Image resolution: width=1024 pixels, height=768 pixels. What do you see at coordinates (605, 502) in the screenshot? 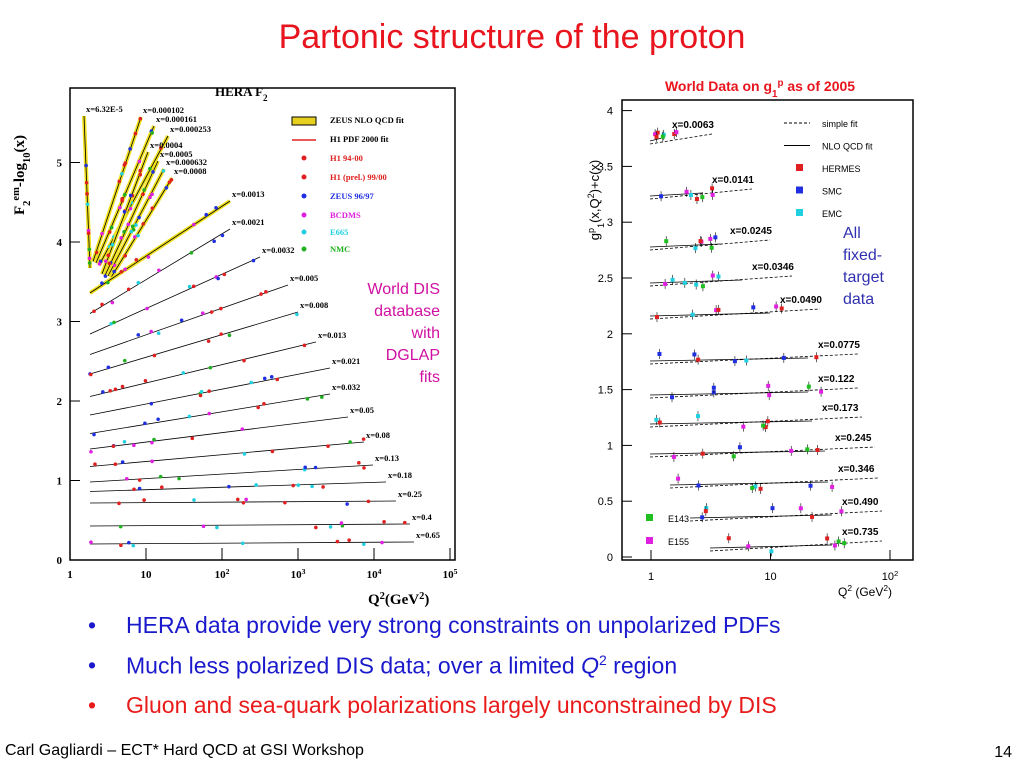
I see `y-tick-label: 0.5` at bounding box center [605, 502].